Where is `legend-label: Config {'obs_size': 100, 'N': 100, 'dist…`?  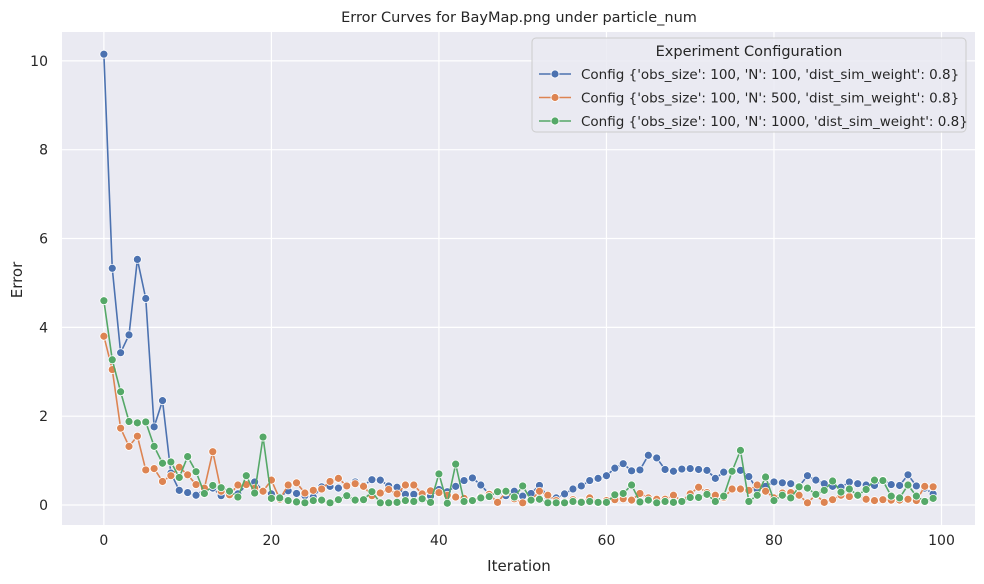 legend-label: Config {'obs_size': 100, 'N': 100, 'dist… is located at coordinates (770, 75).